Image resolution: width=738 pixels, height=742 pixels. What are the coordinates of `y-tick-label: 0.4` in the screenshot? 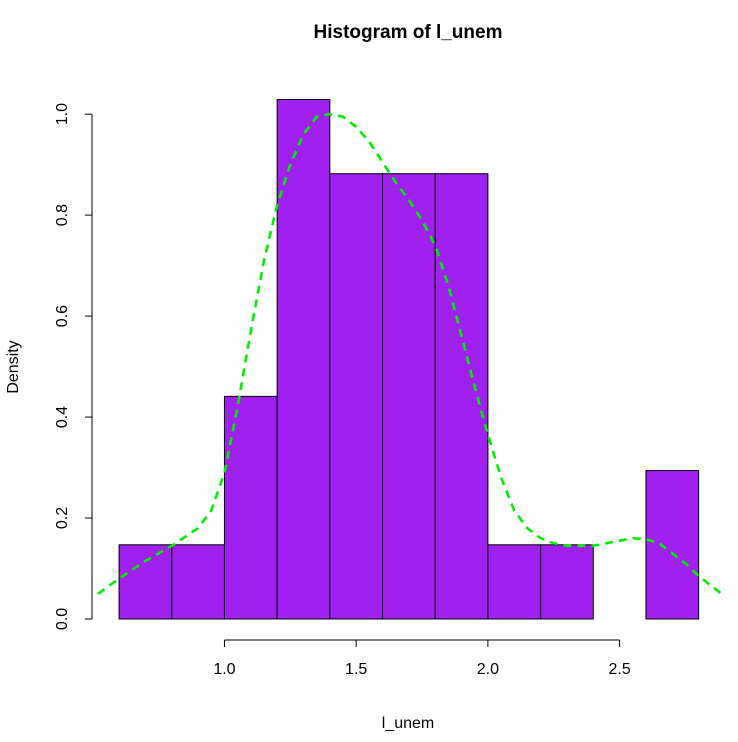 It's located at (62, 417).